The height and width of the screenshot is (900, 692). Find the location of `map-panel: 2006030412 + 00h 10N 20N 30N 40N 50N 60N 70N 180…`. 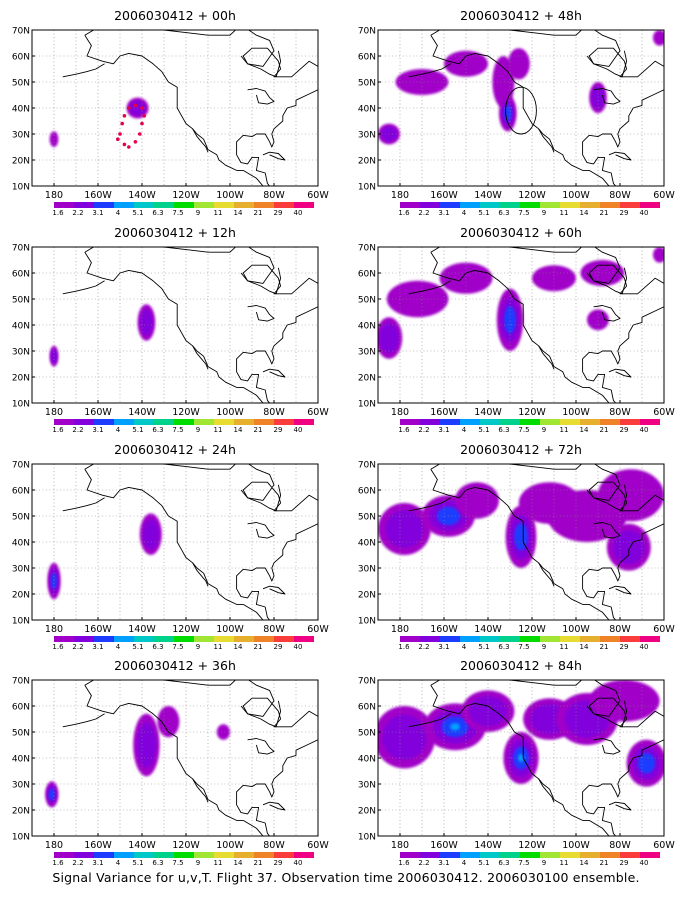

map-panel: 2006030412 + 00h 10N 20N 30N 40N 50N 60N 70N 180… is located at coordinates (171, 112).